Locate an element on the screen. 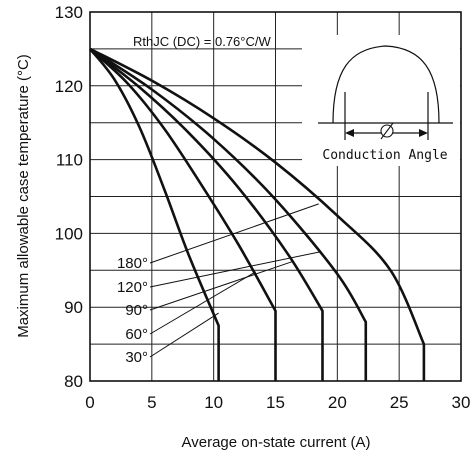  leader-line-60deg is located at coordinates (202, 303).